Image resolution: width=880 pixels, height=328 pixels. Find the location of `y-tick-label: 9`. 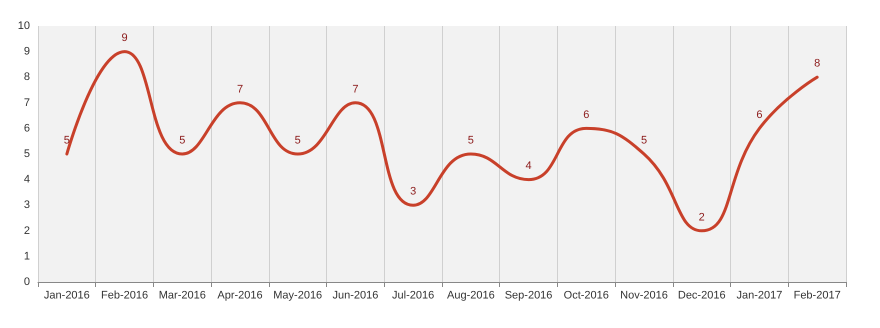

y-tick-label: 9 is located at coordinates (27, 52).